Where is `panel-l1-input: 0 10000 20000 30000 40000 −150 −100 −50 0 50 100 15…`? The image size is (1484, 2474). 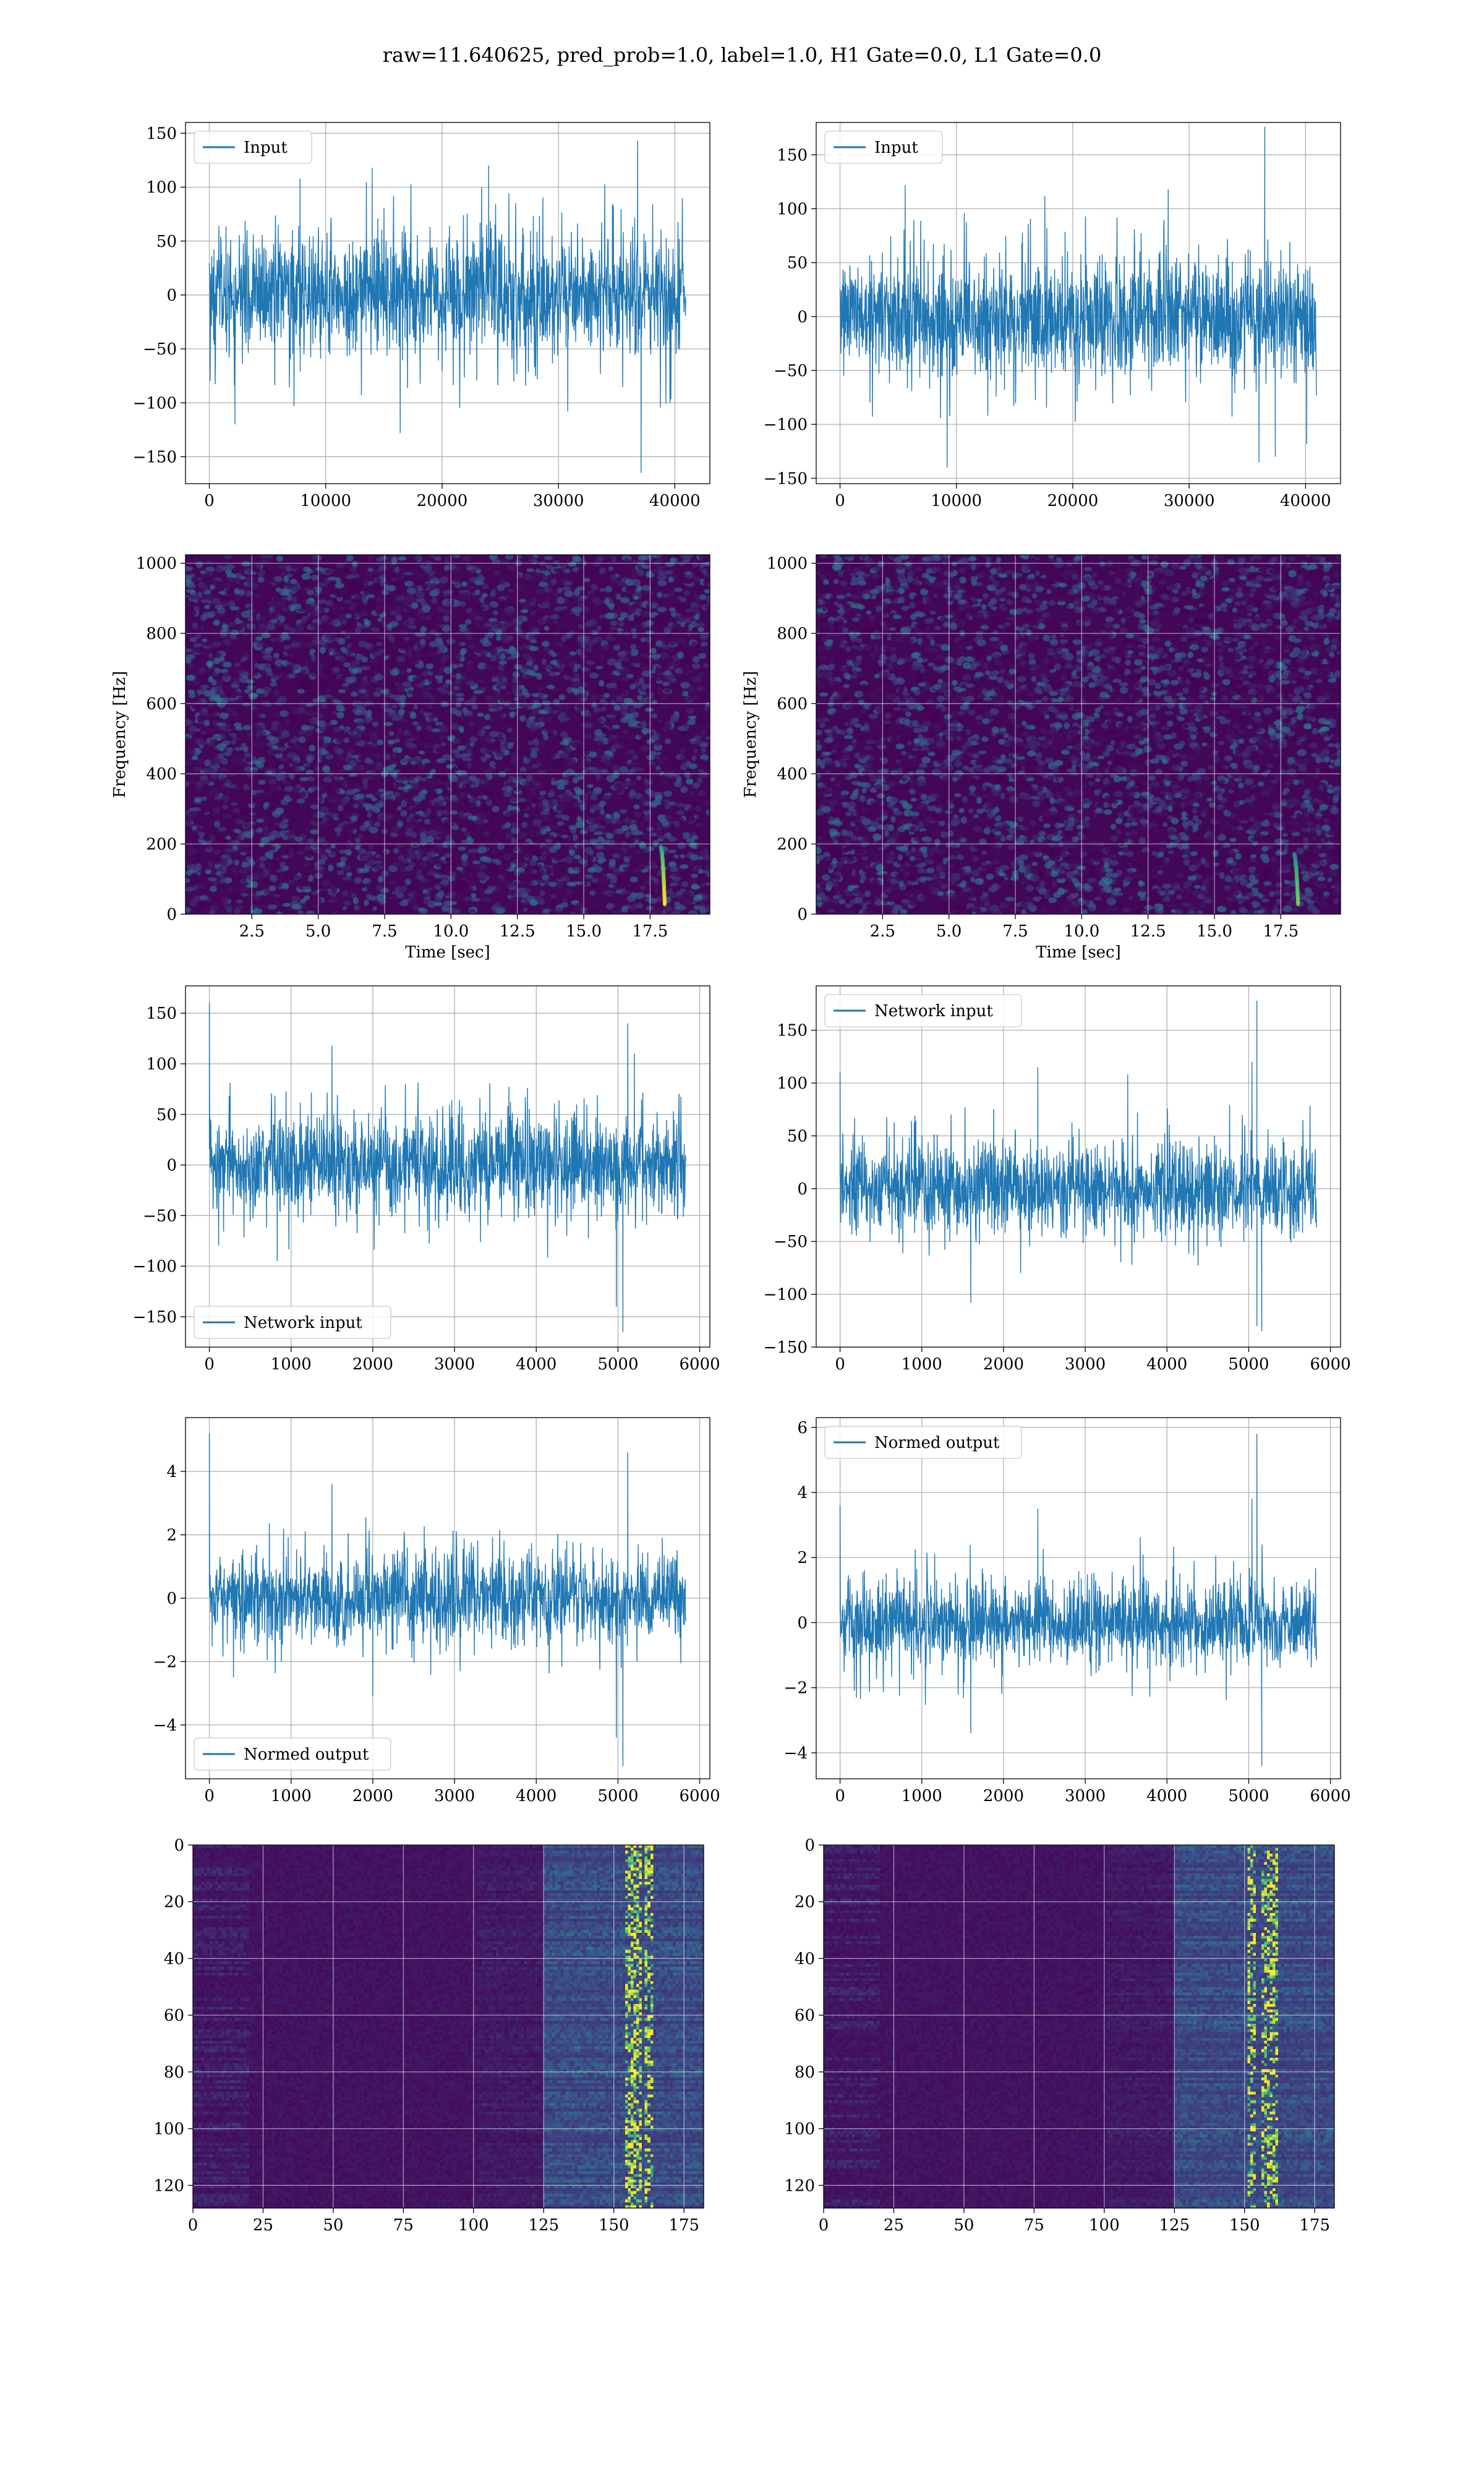
panel-l1-input: 0 10000 20000 30000 40000 −150 −100 −50 0 50 100 15… is located at coordinates (1052, 316).